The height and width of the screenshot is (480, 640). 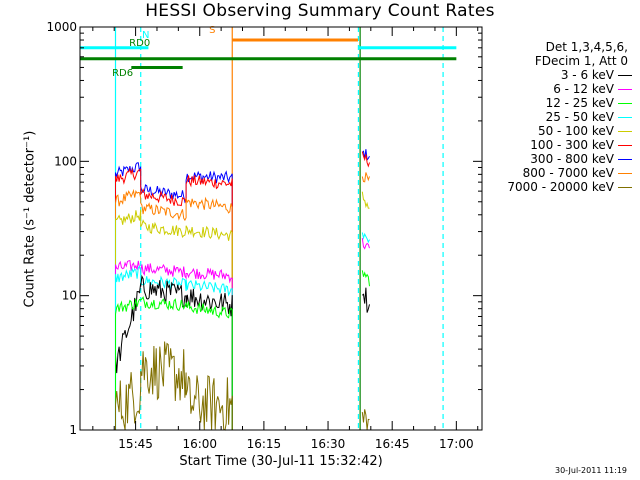 I want to click on legend-entry: 7000 - 20000 keV, so click(x=565, y=187).